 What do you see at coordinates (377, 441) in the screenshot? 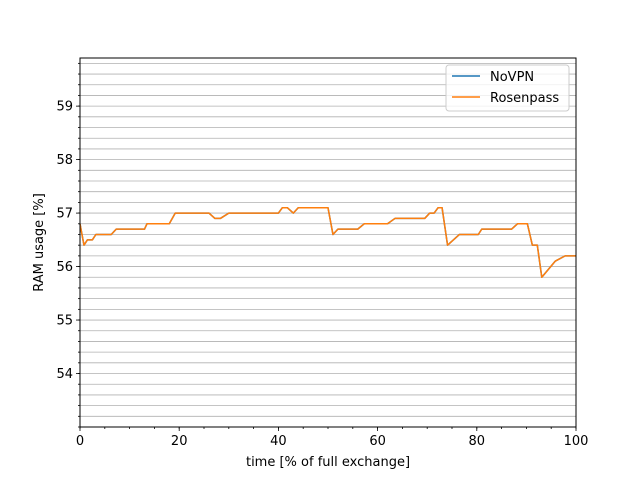
I see `x-tick-label: 60` at bounding box center [377, 441].